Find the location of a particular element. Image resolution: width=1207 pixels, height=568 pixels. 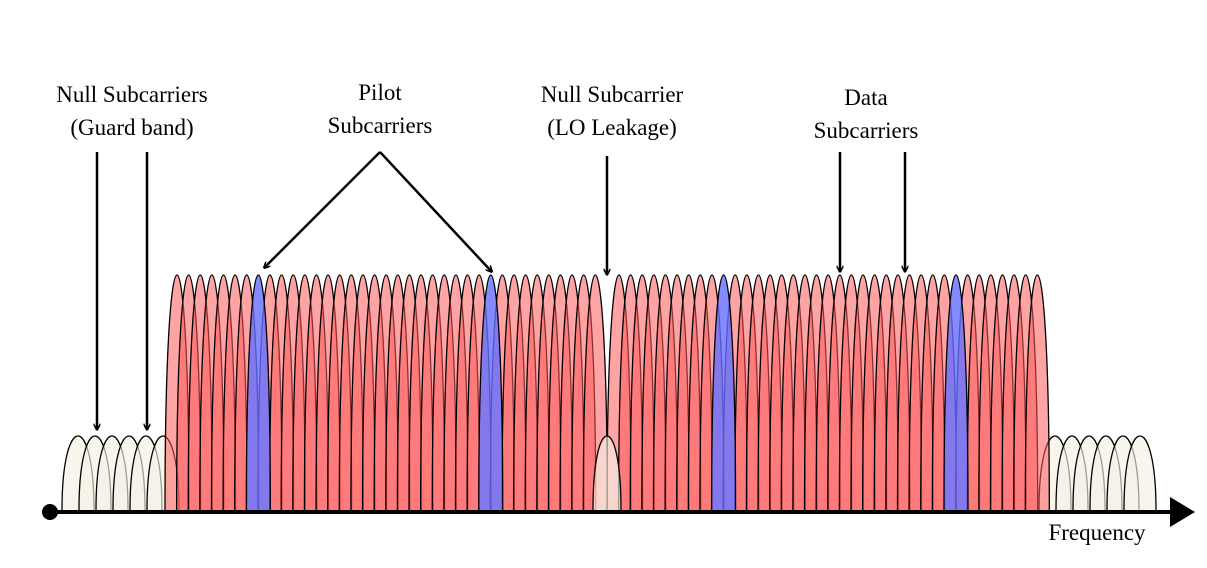

lo-null-subcarrier is located at coordinates (607, 473).